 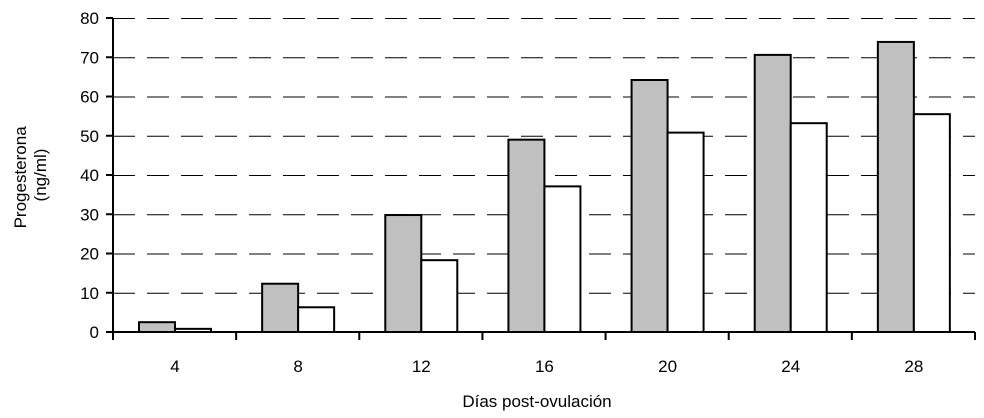 What do you see at coordinates (89, 18) in the screenshot?
I see `y-tick-label-80: 80` at bounding box center [89, 18].